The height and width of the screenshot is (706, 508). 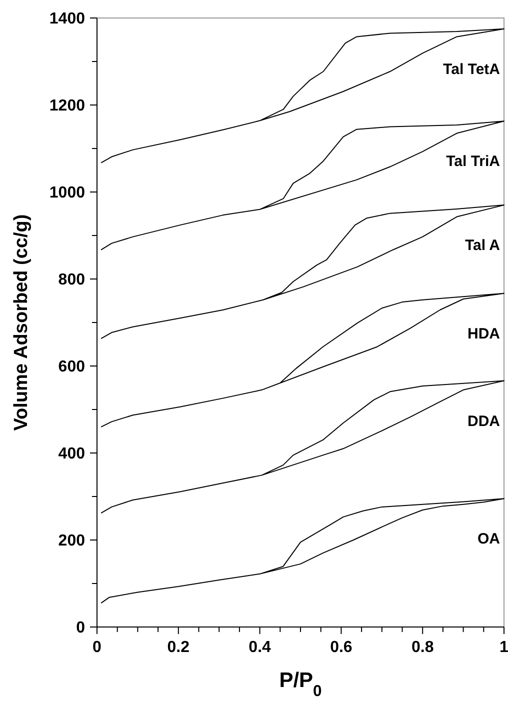 I want to click on series-label: DDA, so click(x=484, y=421).